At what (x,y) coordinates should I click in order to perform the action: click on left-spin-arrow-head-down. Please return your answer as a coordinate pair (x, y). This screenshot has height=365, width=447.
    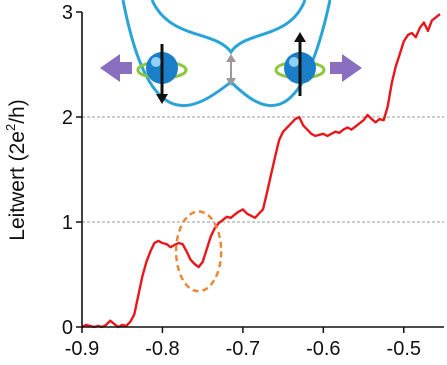
    Looking at the image, I should click on (162, 99).